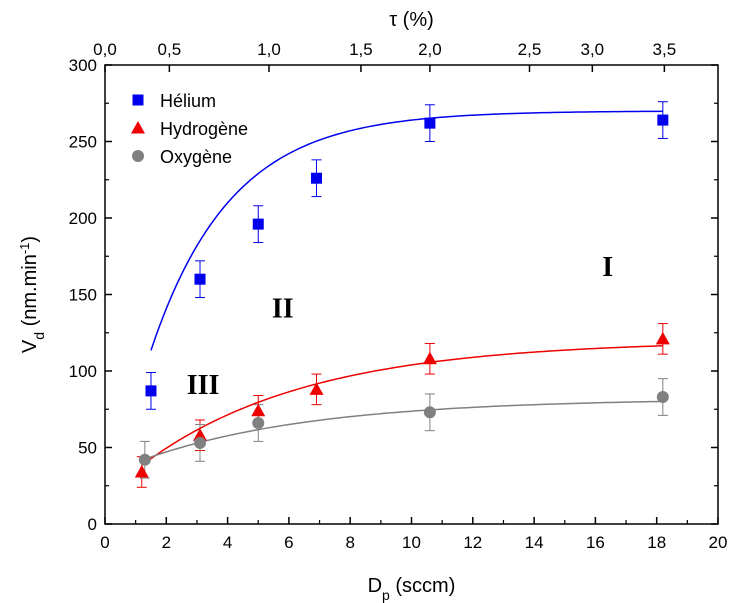 The width and height of the screenshot is (734, 603). What do you see at coordinates (188, 101) in the screenshot?
I see `legend-label-square: Hélium` at bounding box center [188, 101].